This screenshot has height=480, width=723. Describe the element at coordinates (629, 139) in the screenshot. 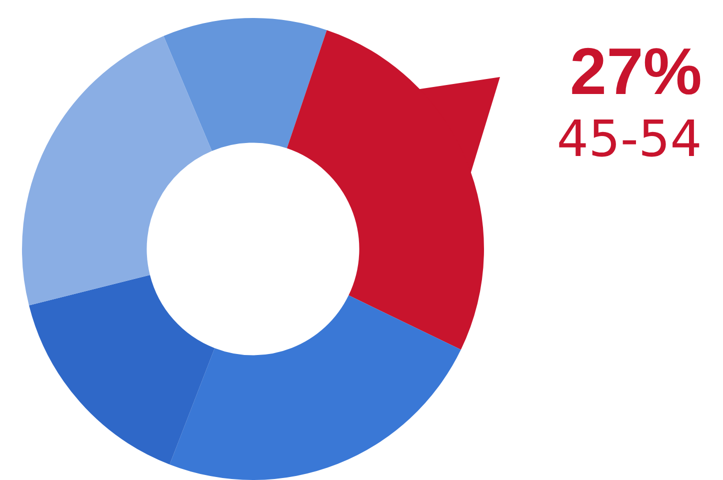

I see `slice-label: 45-54` at that location.